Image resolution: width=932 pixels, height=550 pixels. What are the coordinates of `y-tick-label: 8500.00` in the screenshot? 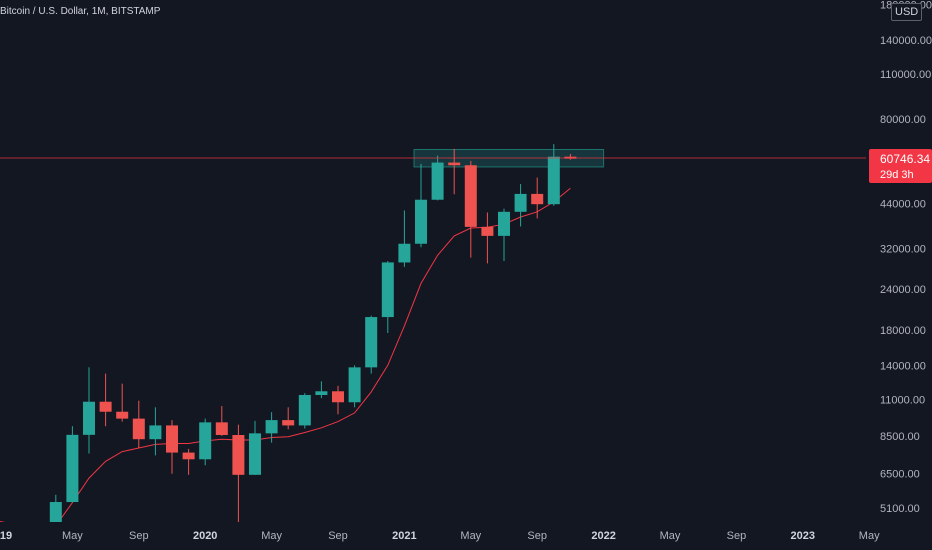 It's located at (900, 437).